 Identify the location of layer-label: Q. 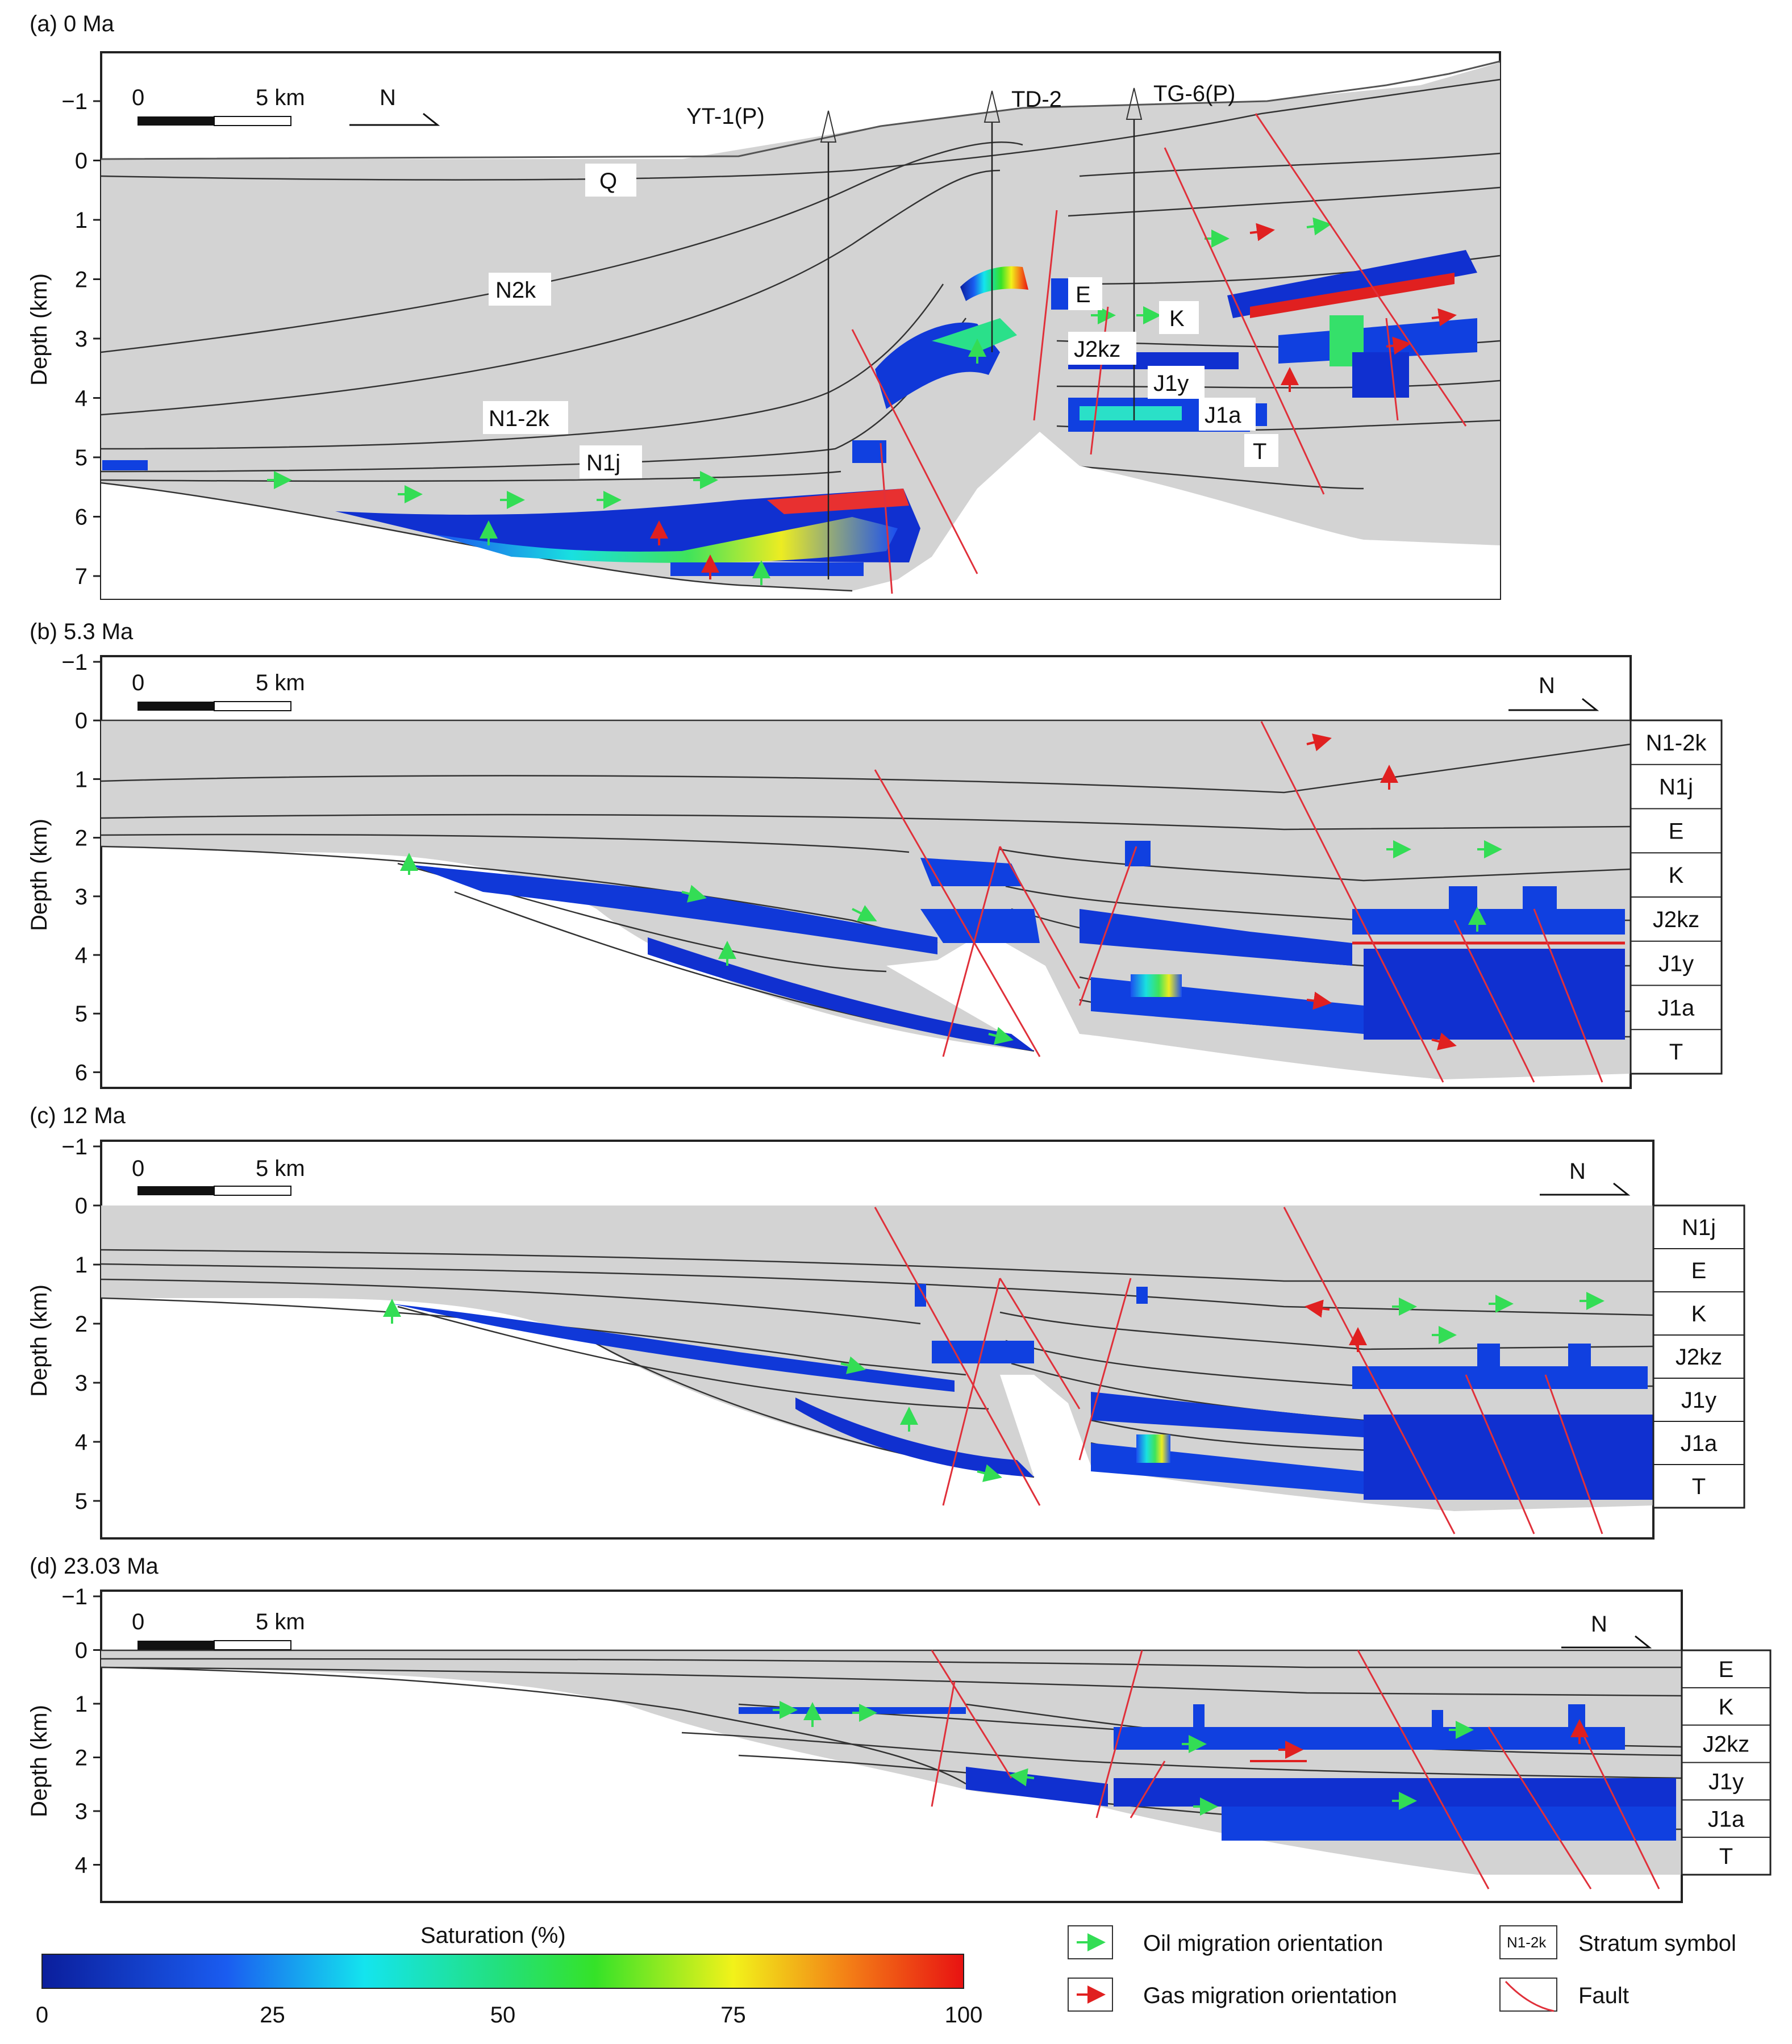
(608, 181).